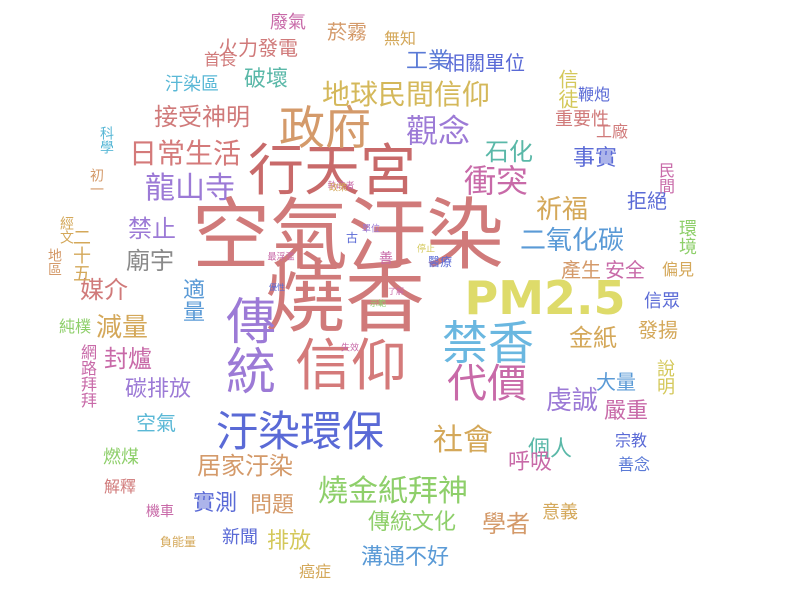 Image resolution: width=800 pixels, height=600 pixels. Describe the element at coordinates (289, 541) in the screenshot. I see `word-paifang: 排放` at that location.